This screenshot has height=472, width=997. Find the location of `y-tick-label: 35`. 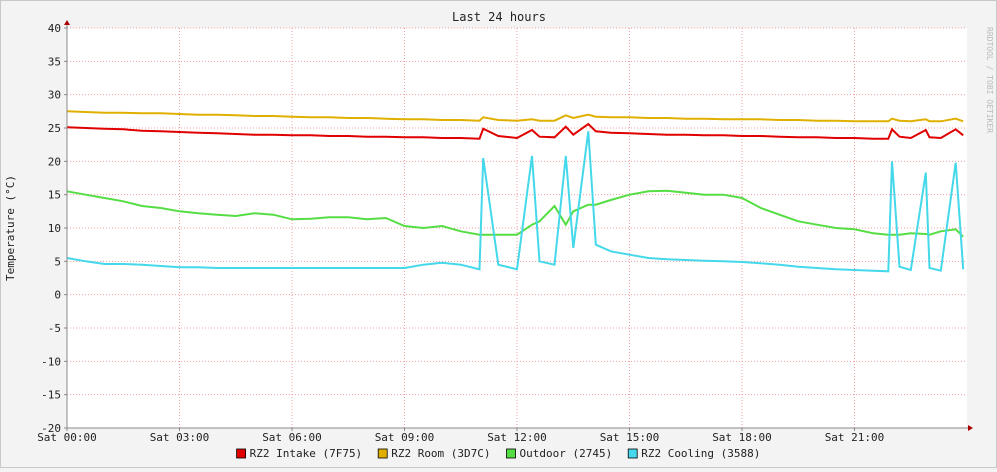

y-tick-label: 35 is located at coordinates (54, 61).